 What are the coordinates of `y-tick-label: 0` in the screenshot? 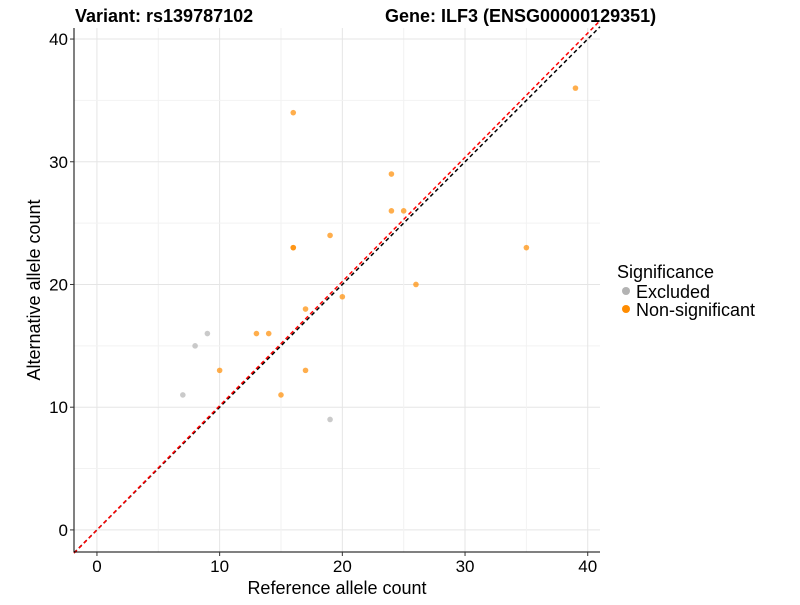 It's located at (63, 530).